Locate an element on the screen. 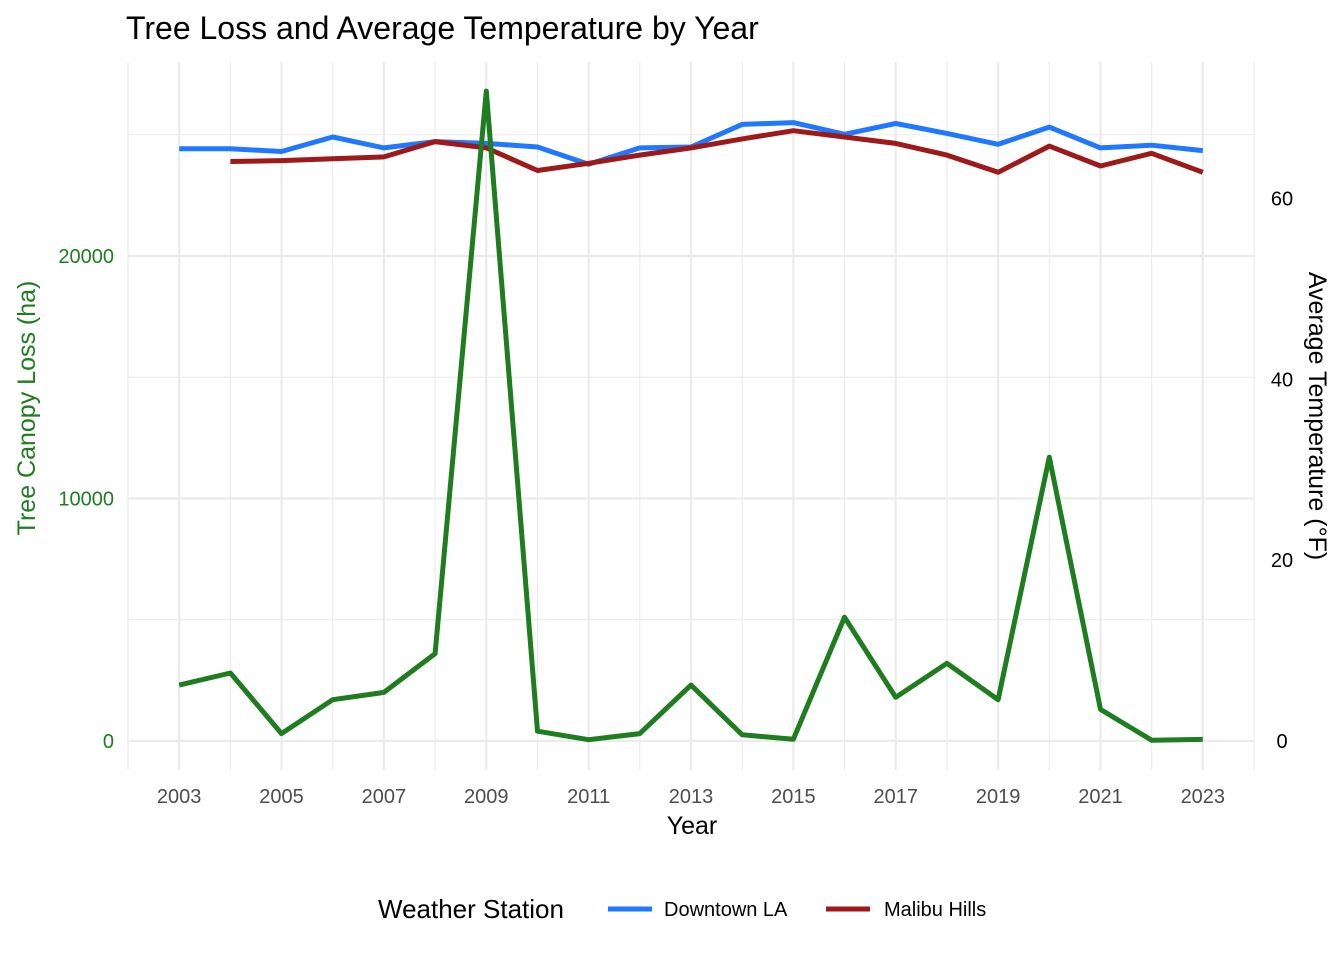  x-tick-label: 2009 is located at coordinates (486, 797).